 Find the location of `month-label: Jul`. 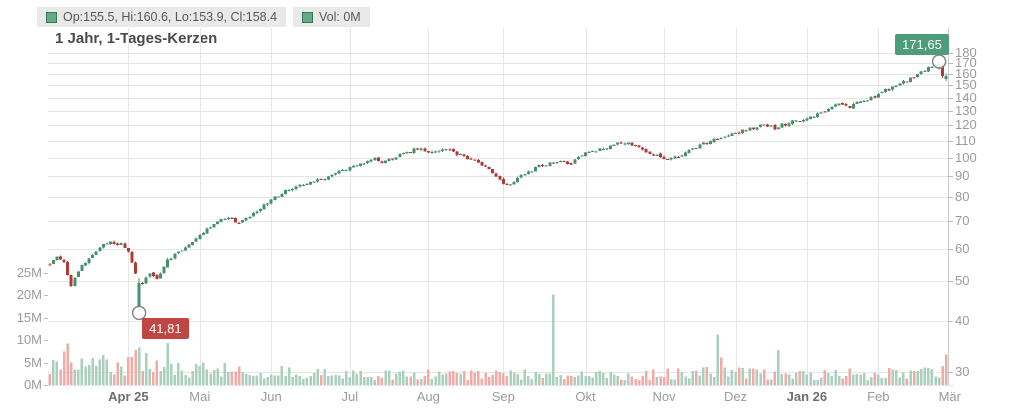

month-label: Jul is located at coordinates (350, 396).